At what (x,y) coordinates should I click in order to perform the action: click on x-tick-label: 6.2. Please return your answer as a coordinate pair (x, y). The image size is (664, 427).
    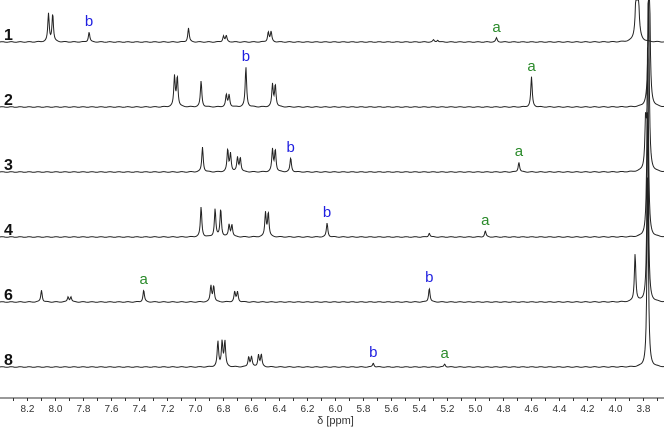
    Looking at the image, I should click on (308, 409).